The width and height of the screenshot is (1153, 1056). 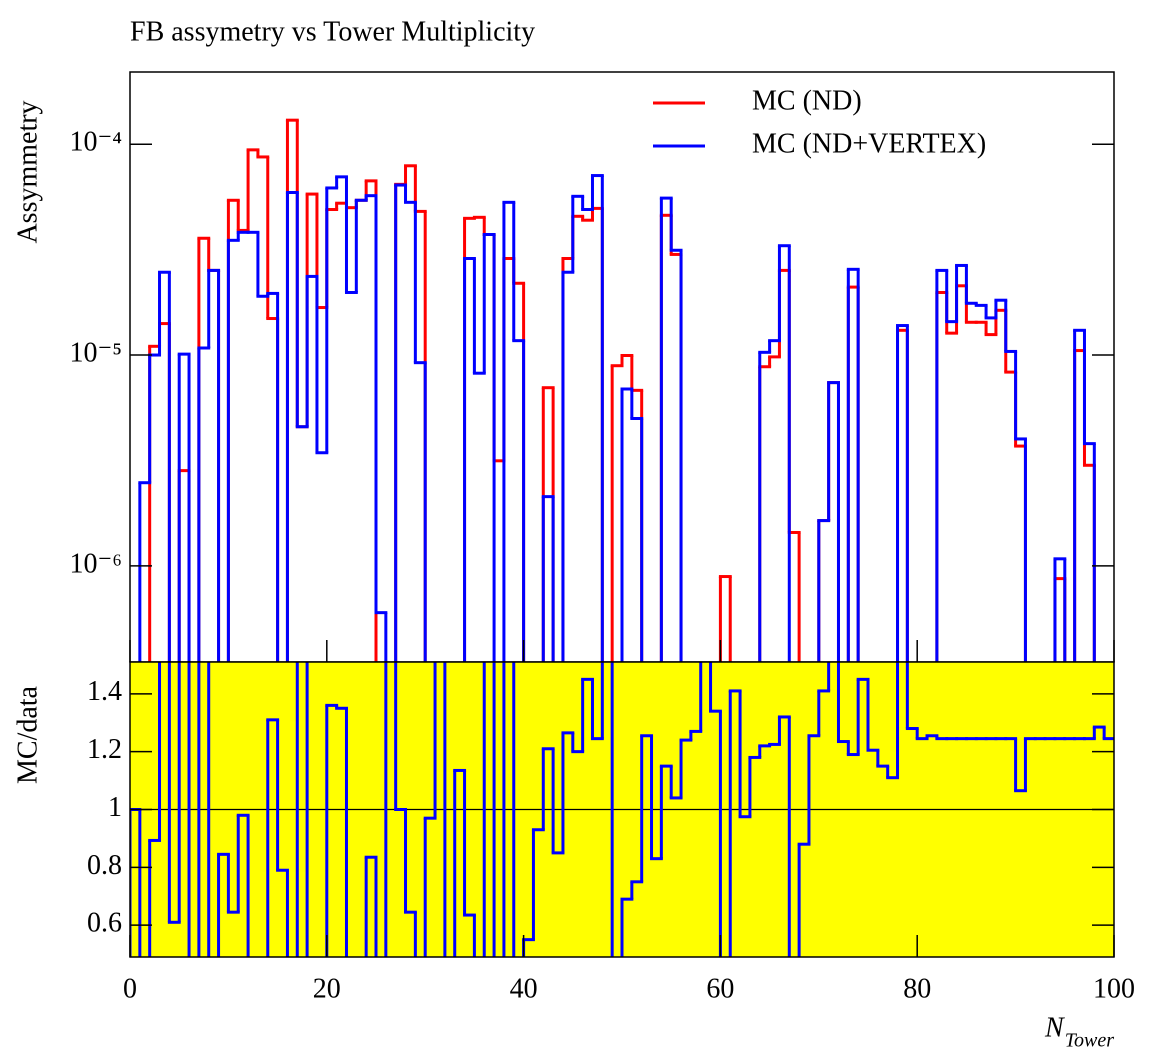 I want to click on x-tick-label: 80, so click(x=917, y=988).